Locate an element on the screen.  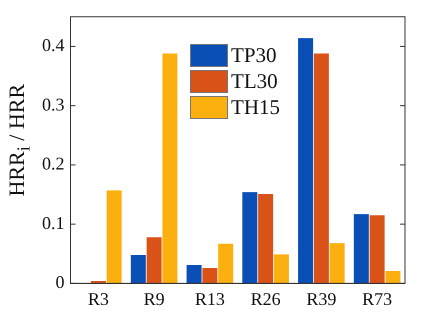
y-tick-label: 0.2 is located at coordinates (53, 164).